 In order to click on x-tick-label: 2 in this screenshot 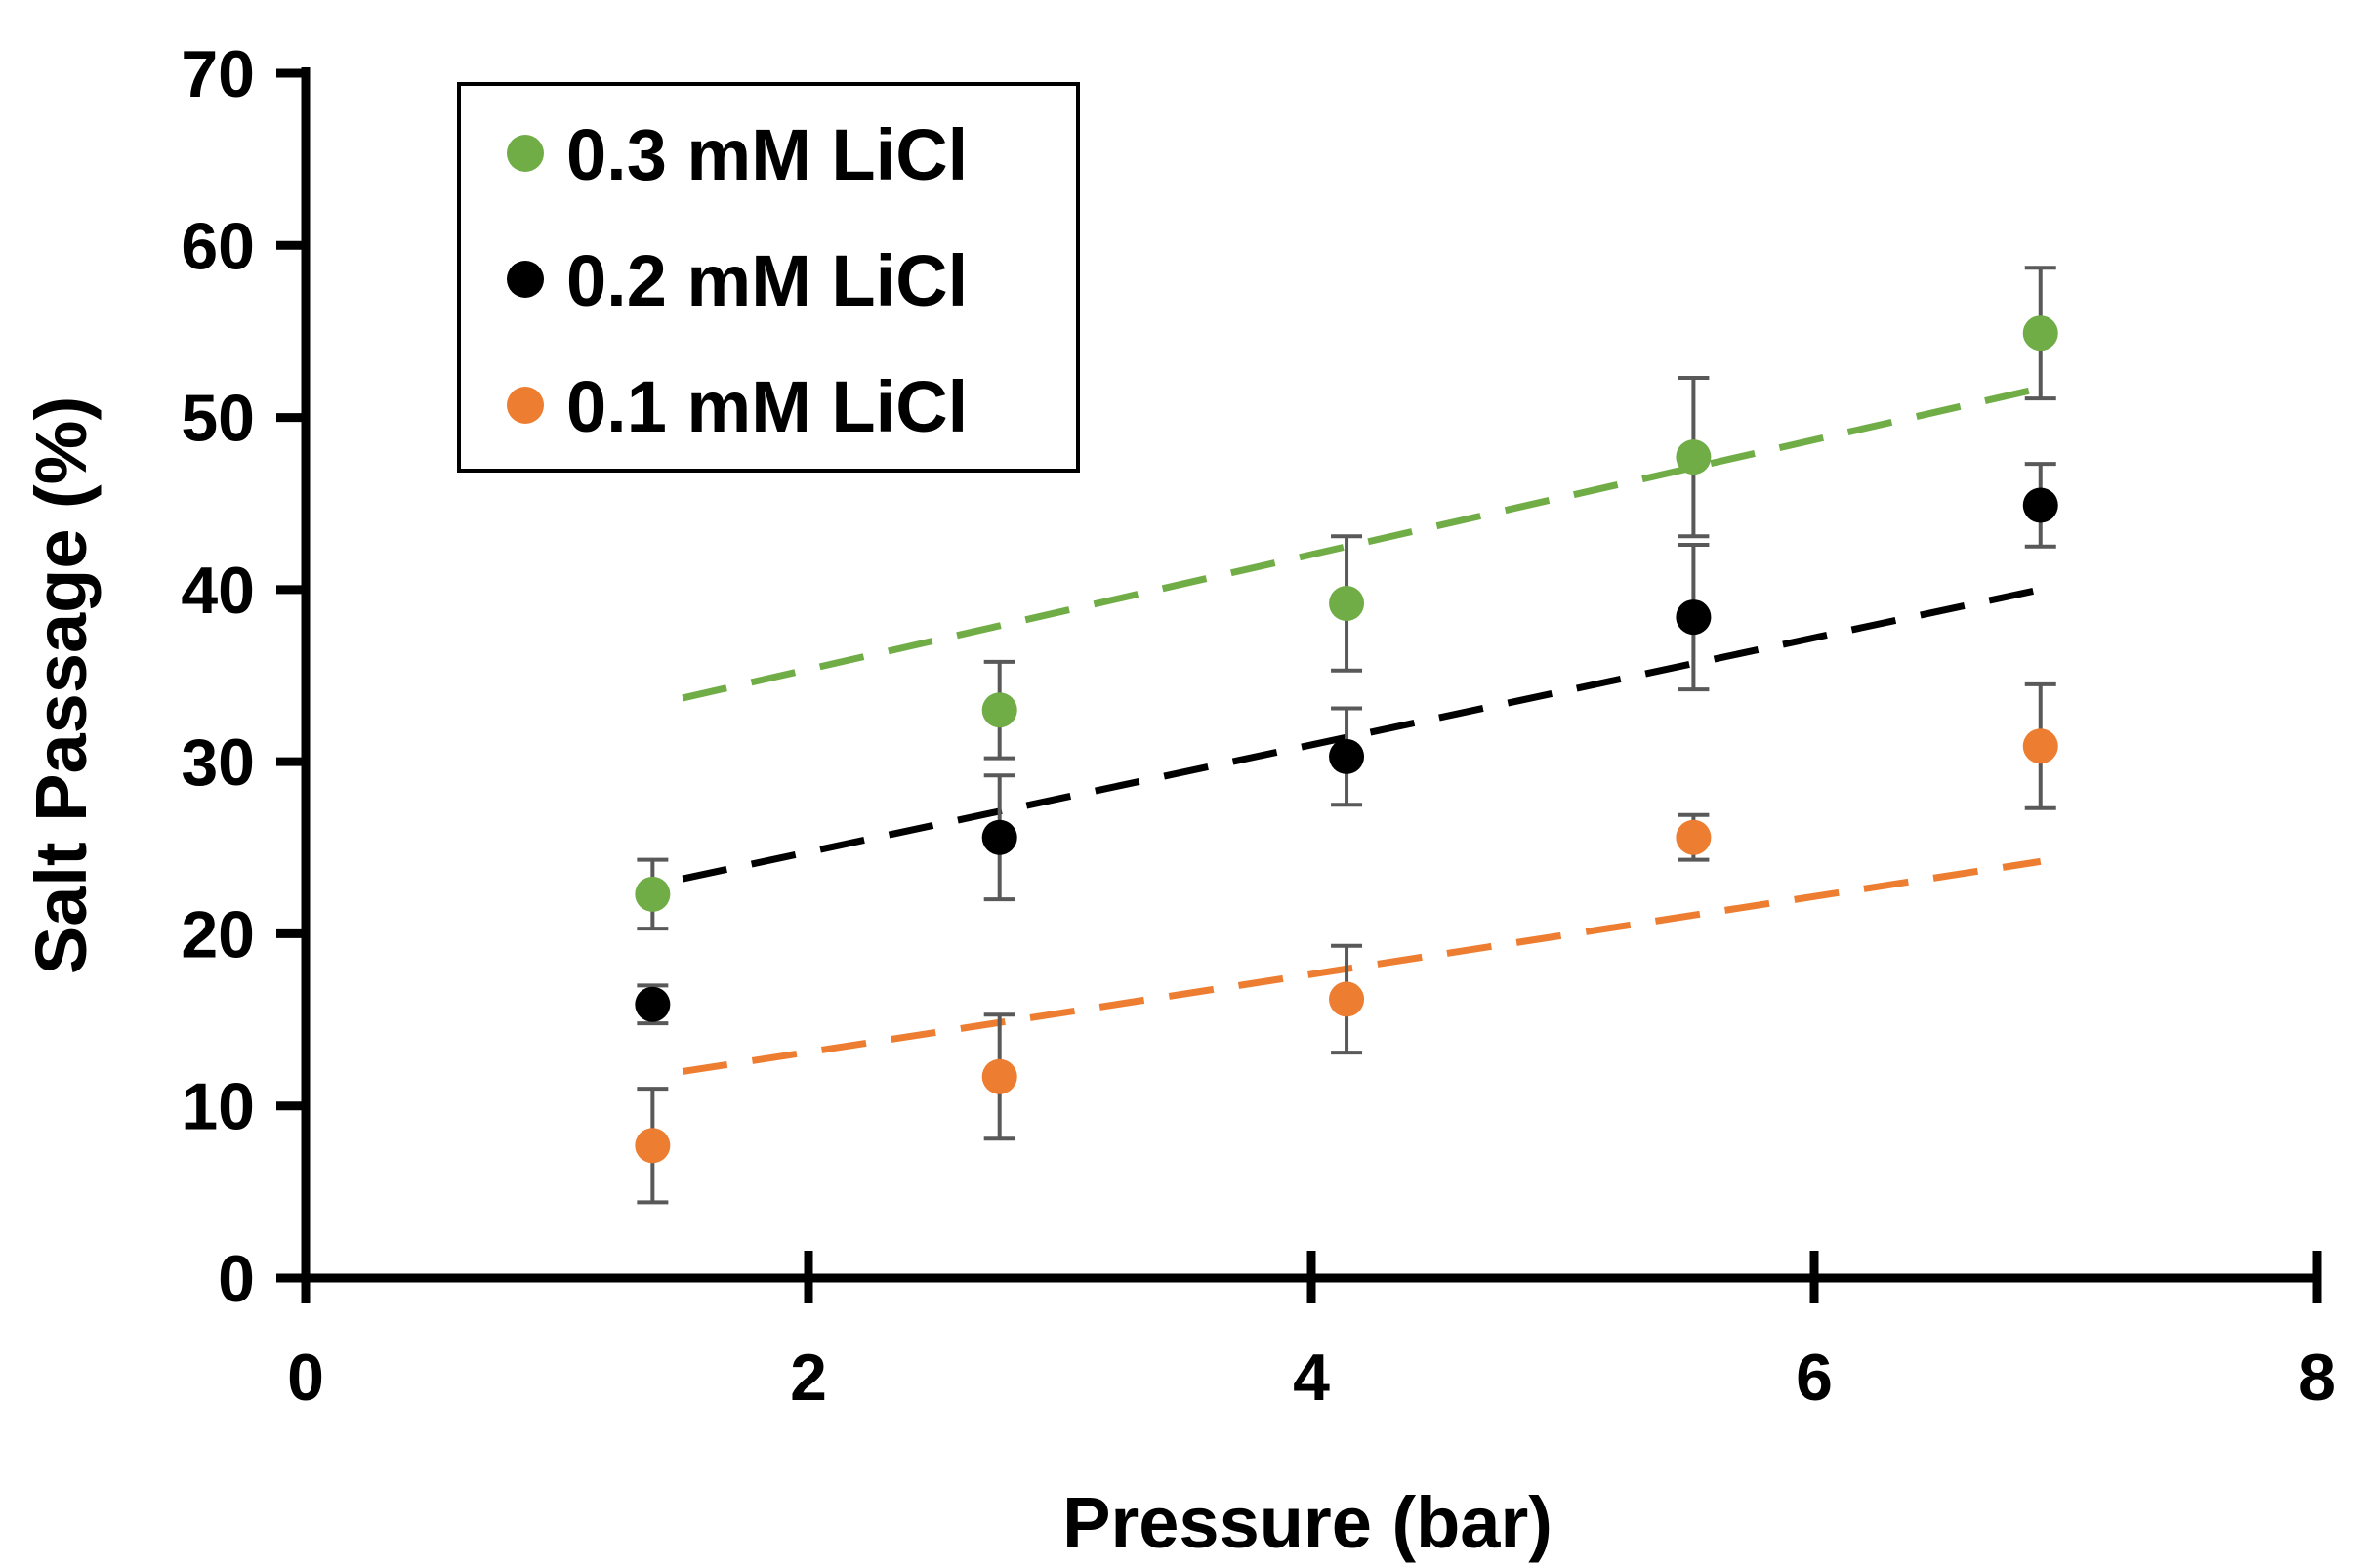, I will do `click(809, 1378)`.